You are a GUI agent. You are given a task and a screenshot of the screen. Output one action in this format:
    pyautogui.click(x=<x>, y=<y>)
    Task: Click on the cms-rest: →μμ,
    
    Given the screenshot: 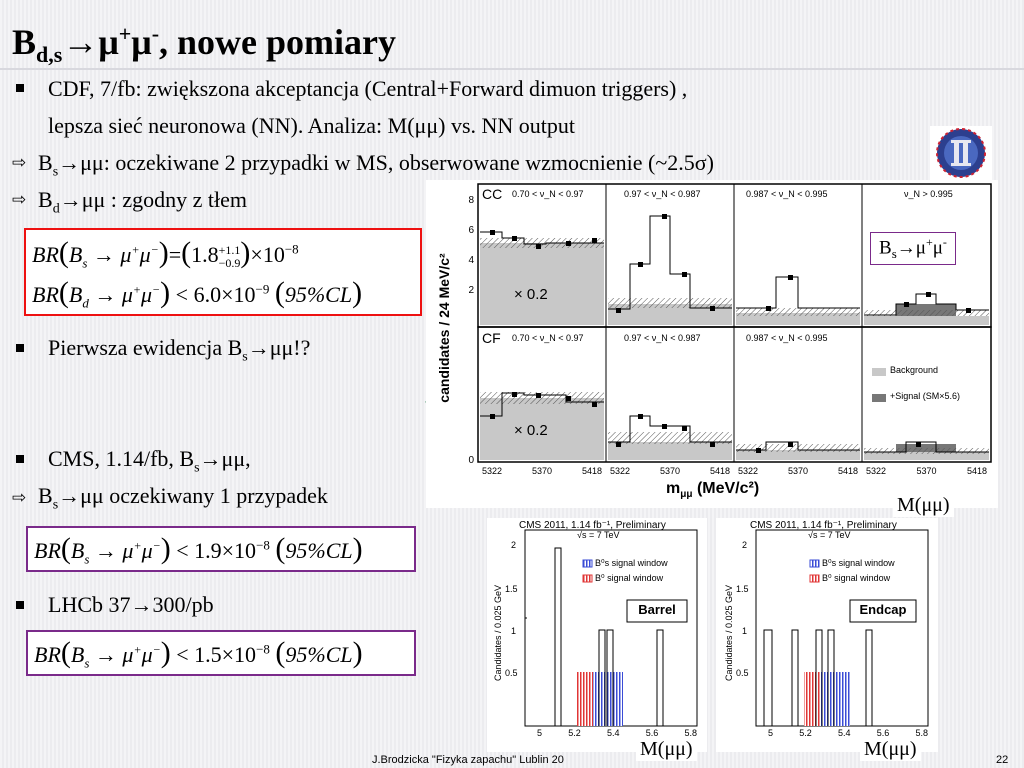 What is the action you would take?
    pyautogui.click(x=225, y=458)
    